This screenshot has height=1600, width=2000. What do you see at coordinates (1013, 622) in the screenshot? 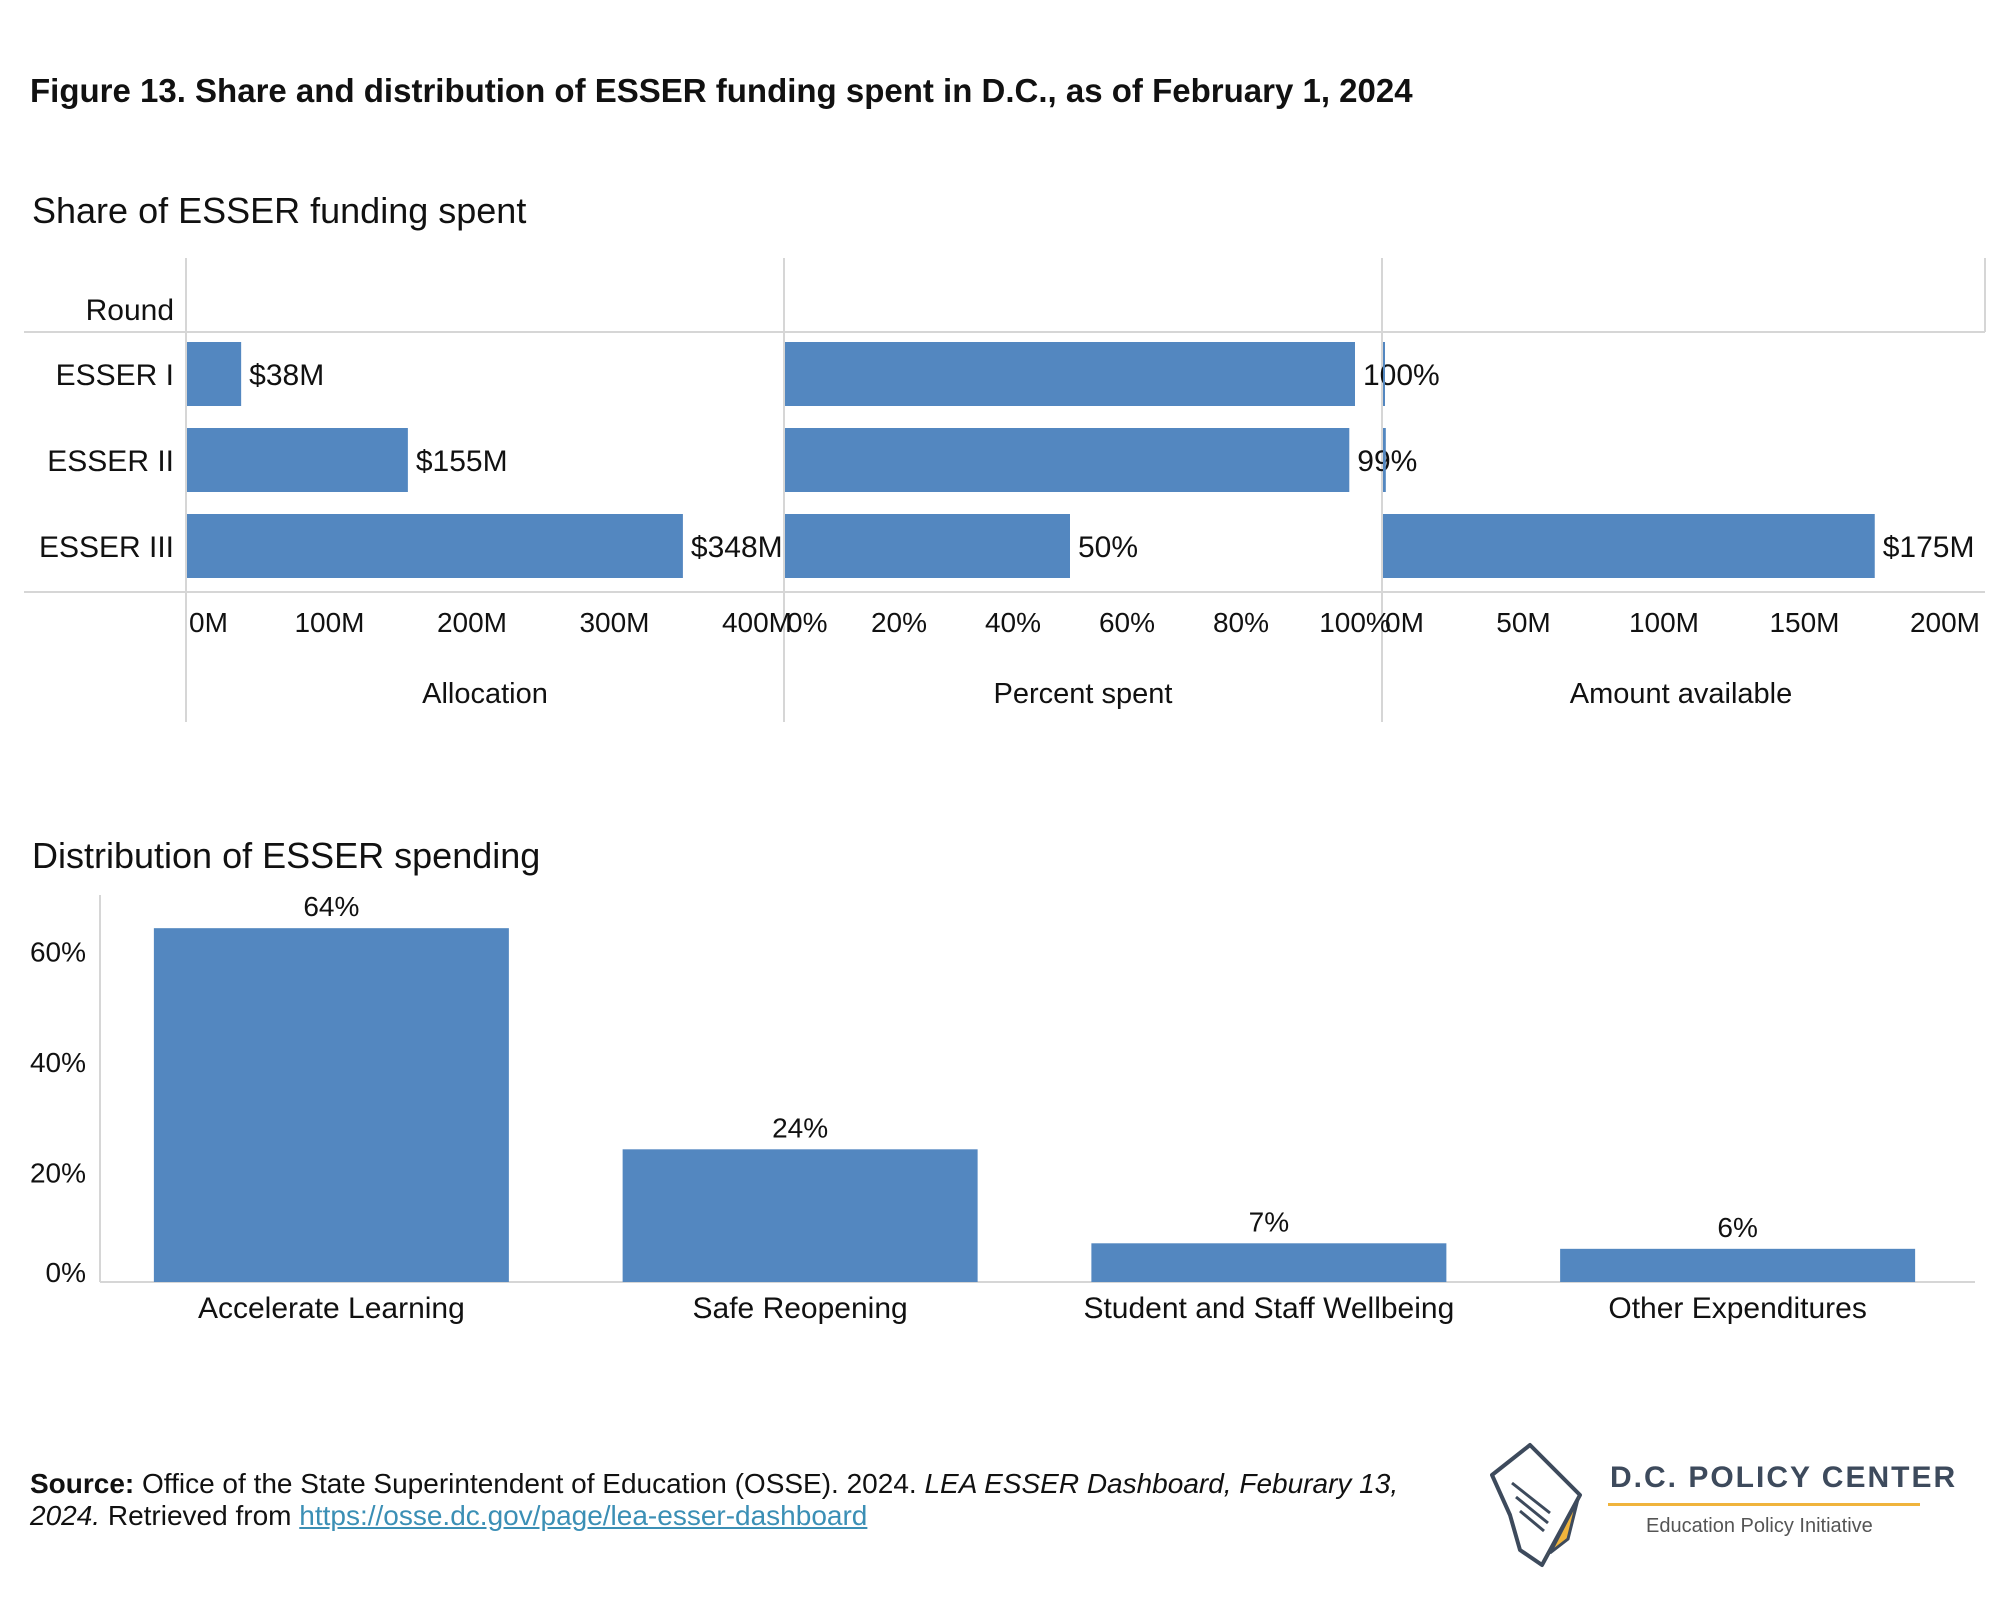
I see `x-tick-label: 40%` at bounding box center [1013, 622].